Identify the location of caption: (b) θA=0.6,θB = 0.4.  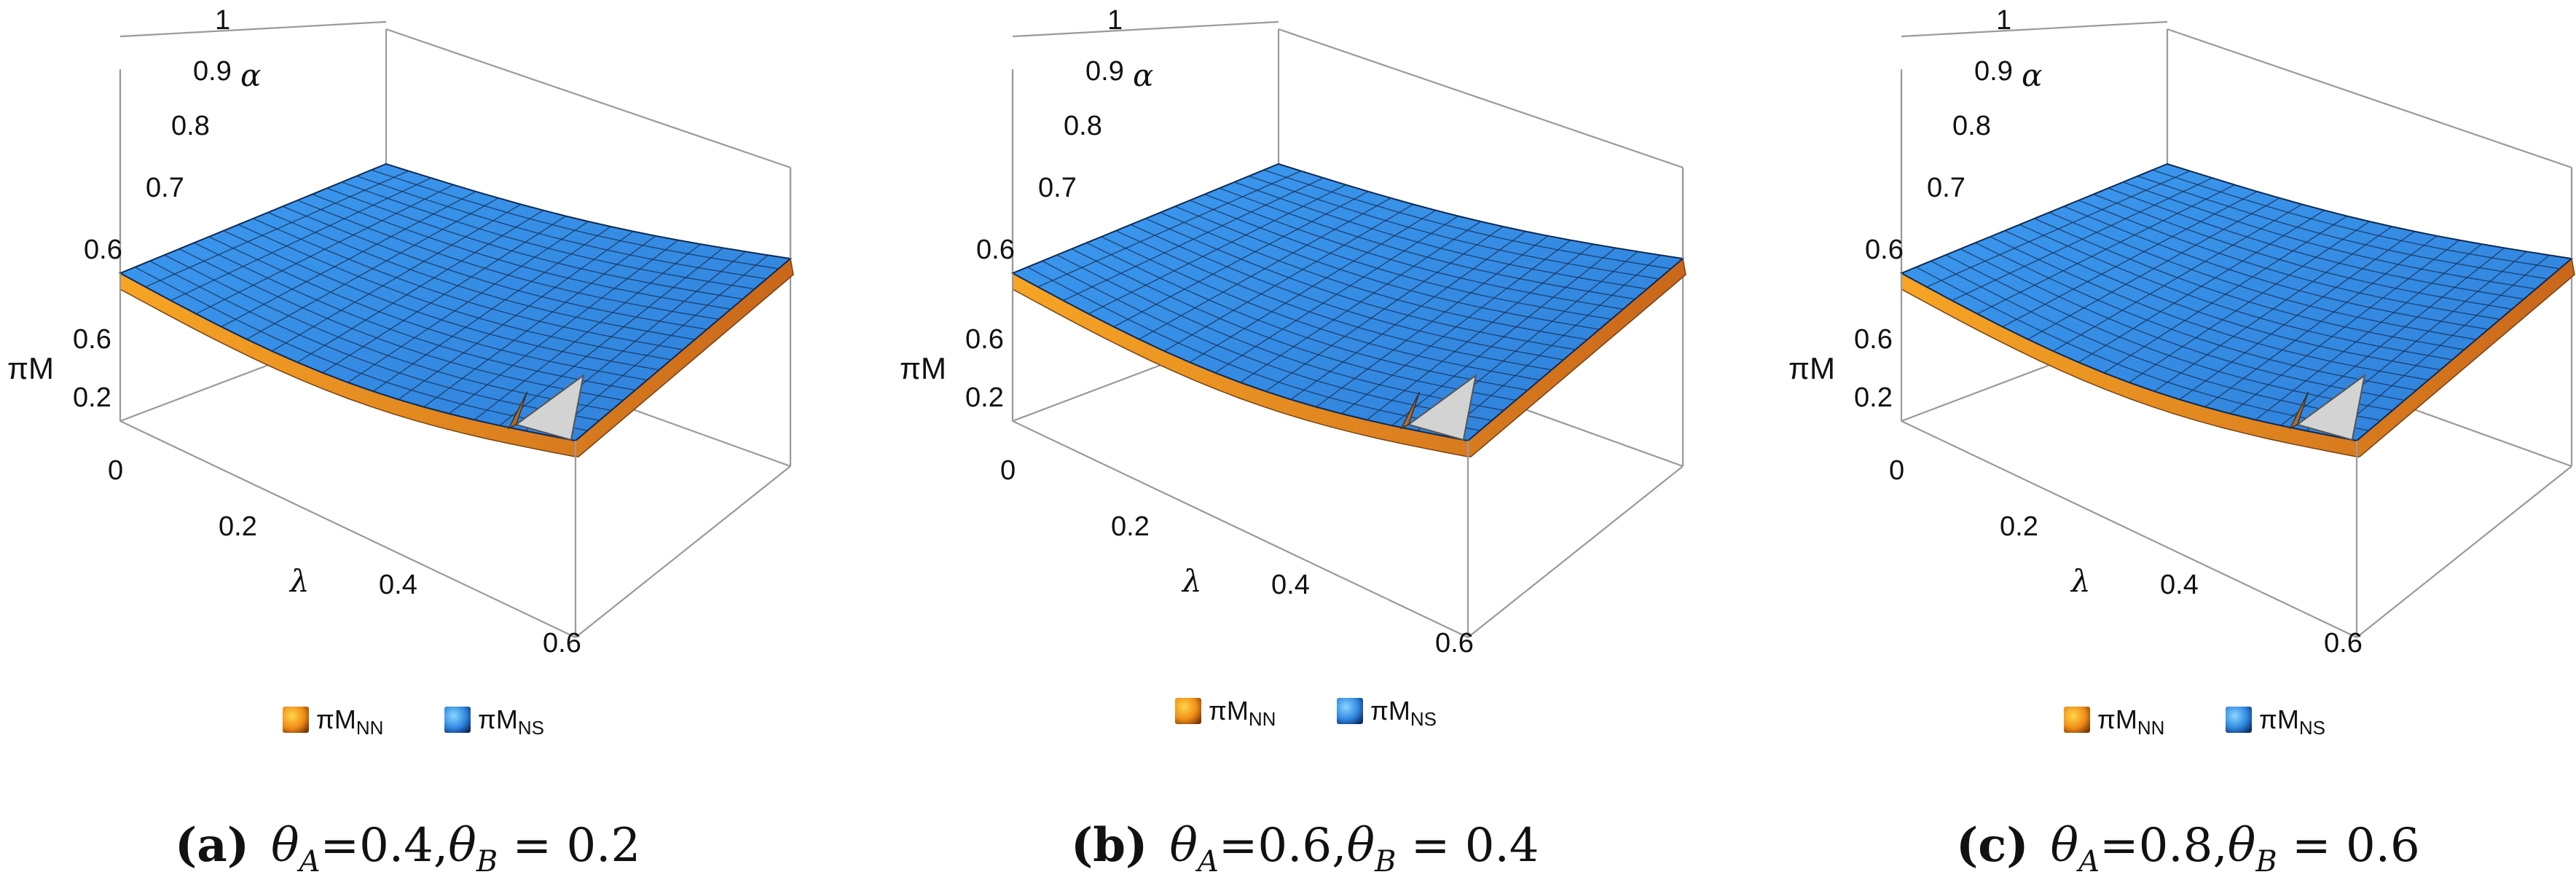
(1305, 848).